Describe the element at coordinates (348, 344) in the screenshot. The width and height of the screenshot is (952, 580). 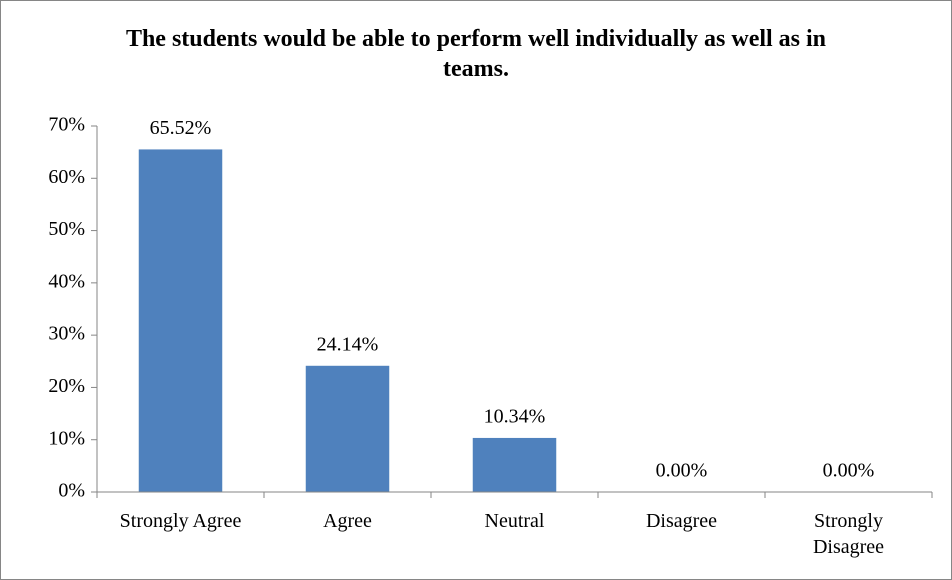
I see `value-label: 24.14%` at that location.